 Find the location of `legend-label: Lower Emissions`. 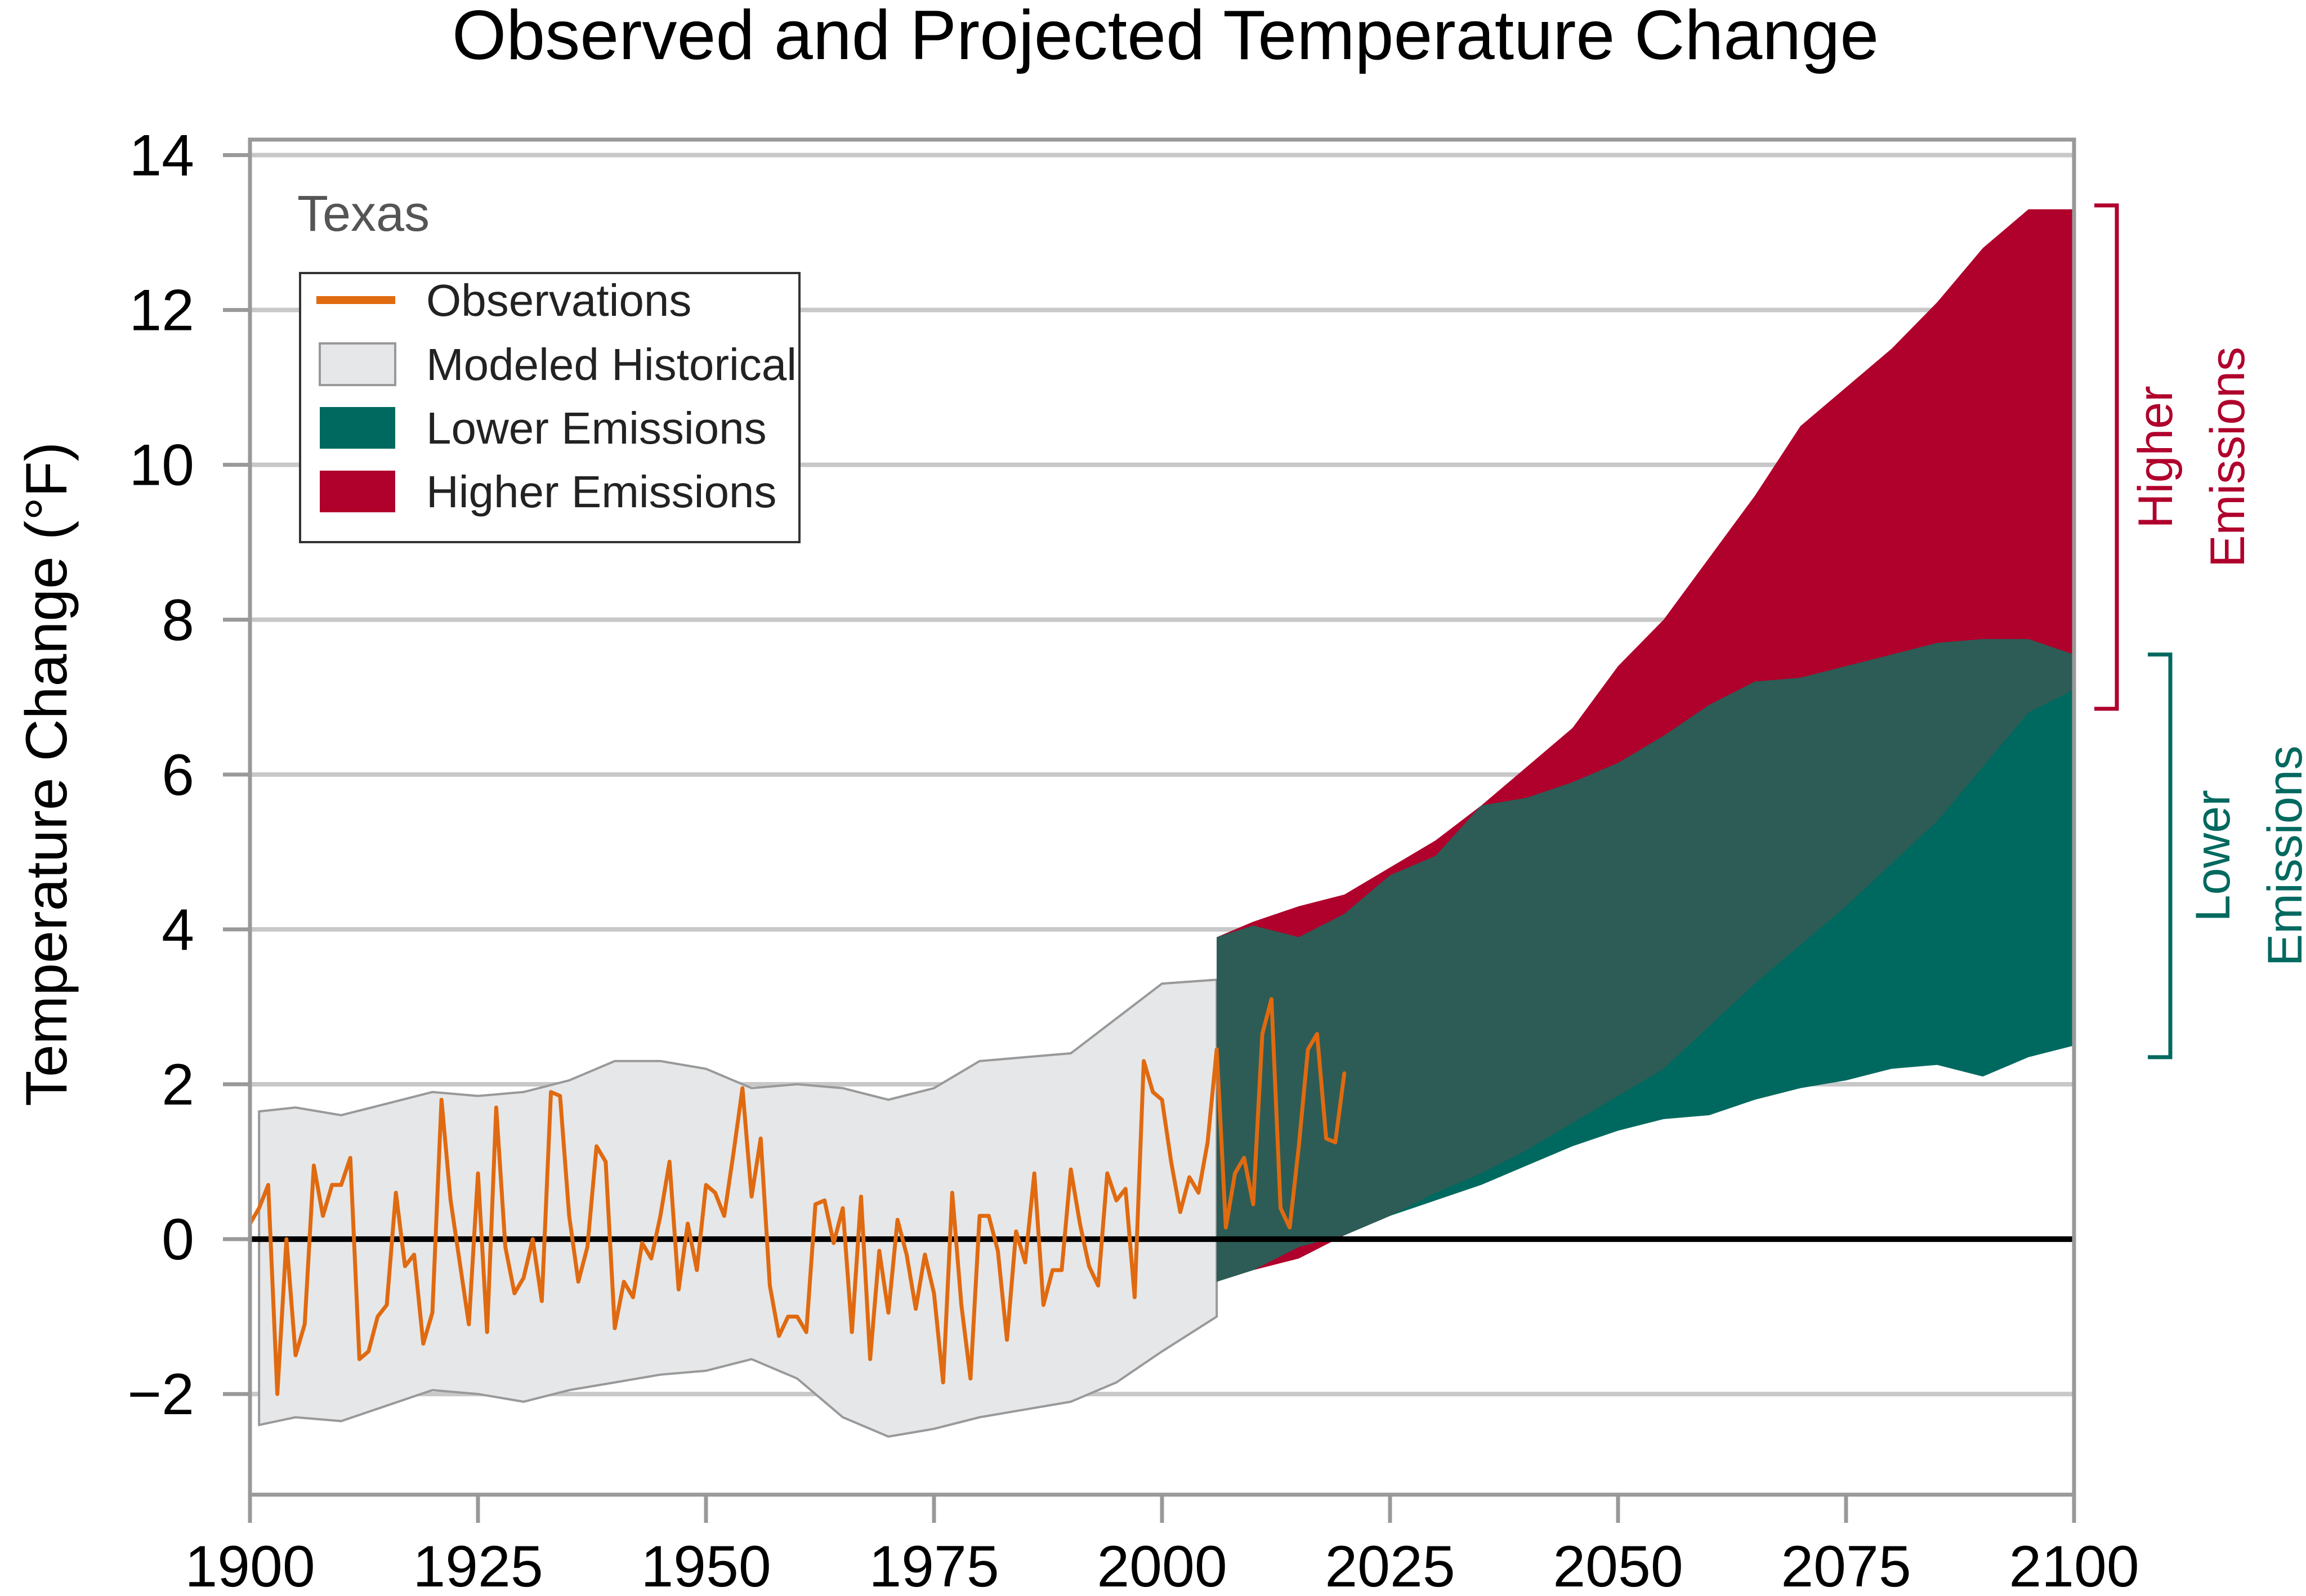

legend-label: Lower Emissions is located at coordinates (596, 428).